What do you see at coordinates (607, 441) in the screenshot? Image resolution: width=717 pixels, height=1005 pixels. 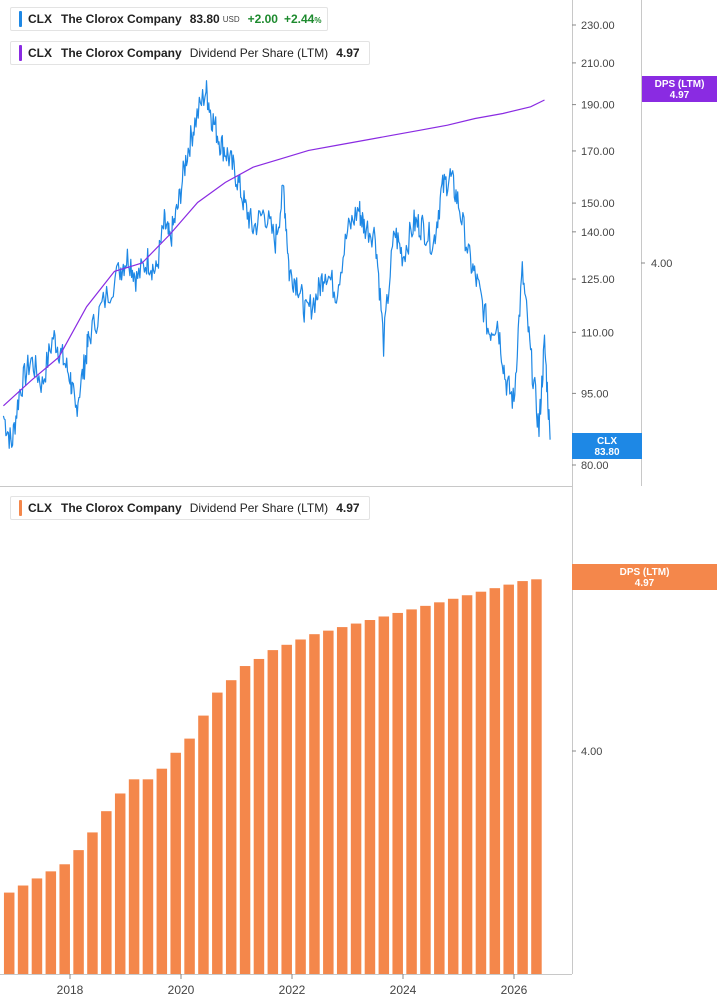 I see `clx-badge-label: CLX` at bounding box center [607, 441].